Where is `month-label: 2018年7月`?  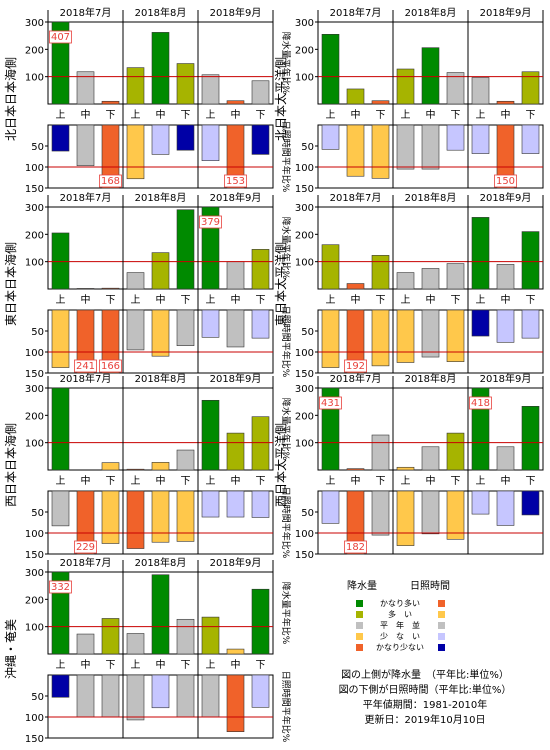 month-label: 2018年7月 is located at coordinates (356, 12).